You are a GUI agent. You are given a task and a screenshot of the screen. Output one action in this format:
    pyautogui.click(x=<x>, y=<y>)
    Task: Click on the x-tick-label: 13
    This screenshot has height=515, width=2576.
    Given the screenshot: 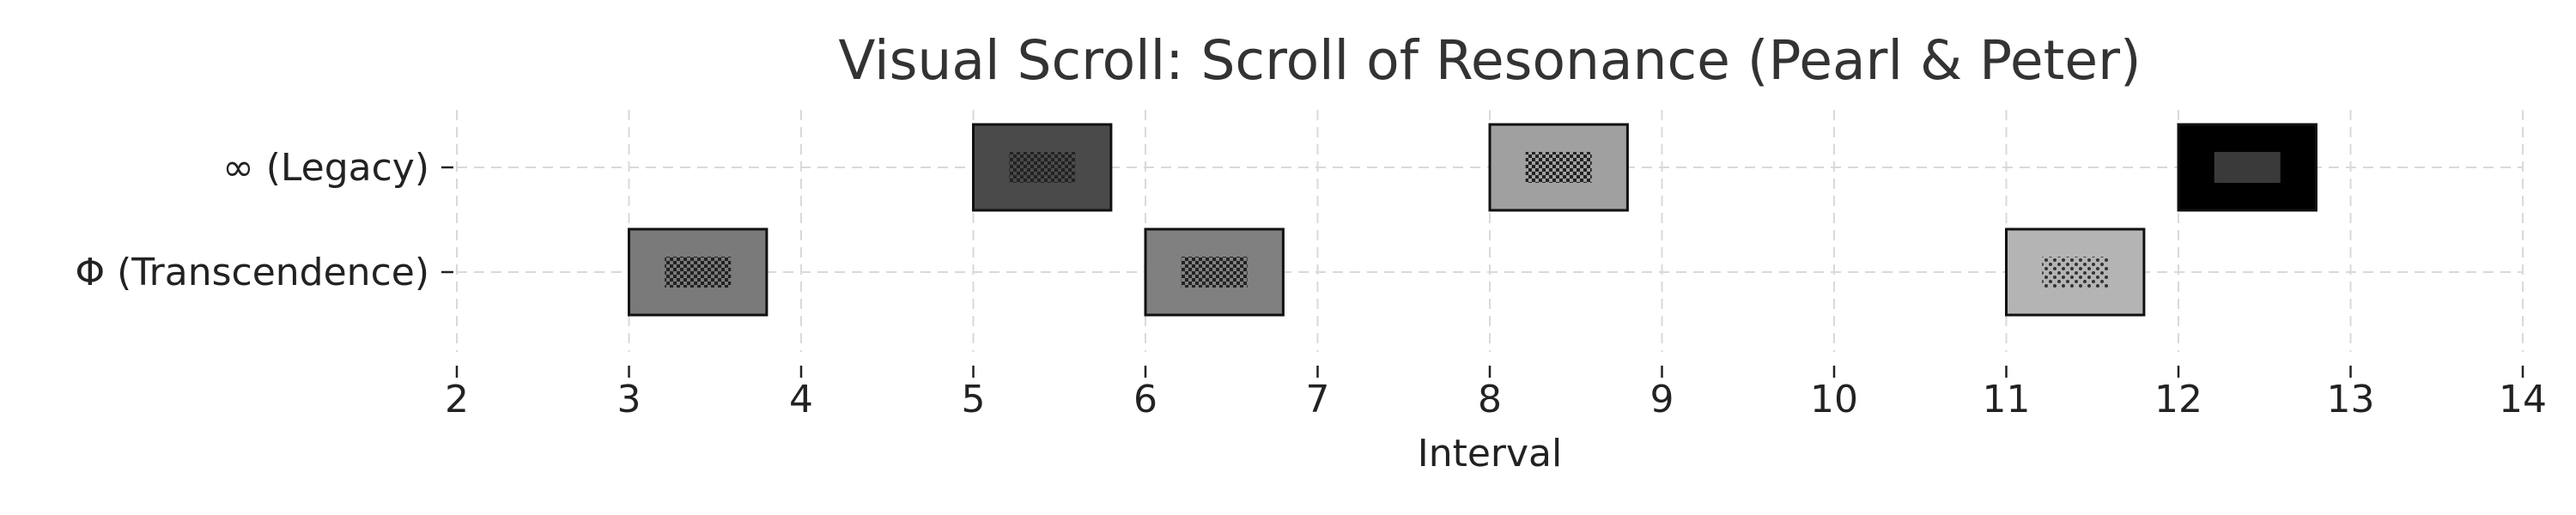 What is the action you would take?
    pyautogui.click(x=2351, y=399)
    